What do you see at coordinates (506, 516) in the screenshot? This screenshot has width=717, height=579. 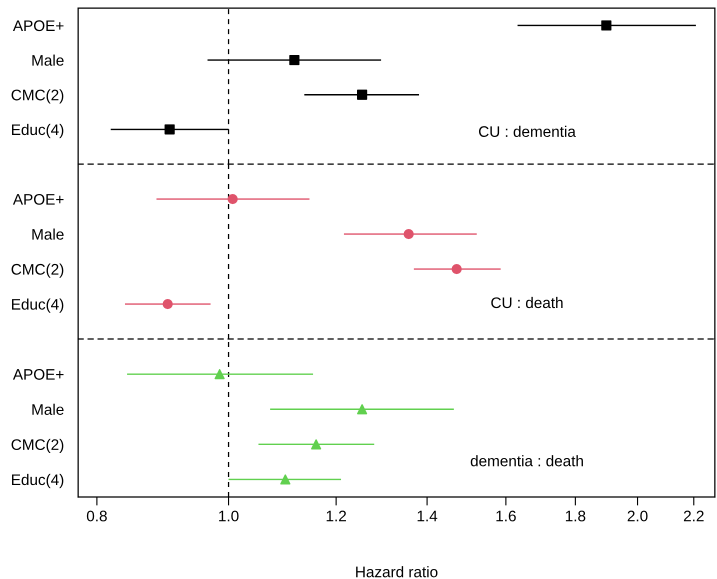 I see `x-tick-label: 1.6` at bounding box center [506, 516].